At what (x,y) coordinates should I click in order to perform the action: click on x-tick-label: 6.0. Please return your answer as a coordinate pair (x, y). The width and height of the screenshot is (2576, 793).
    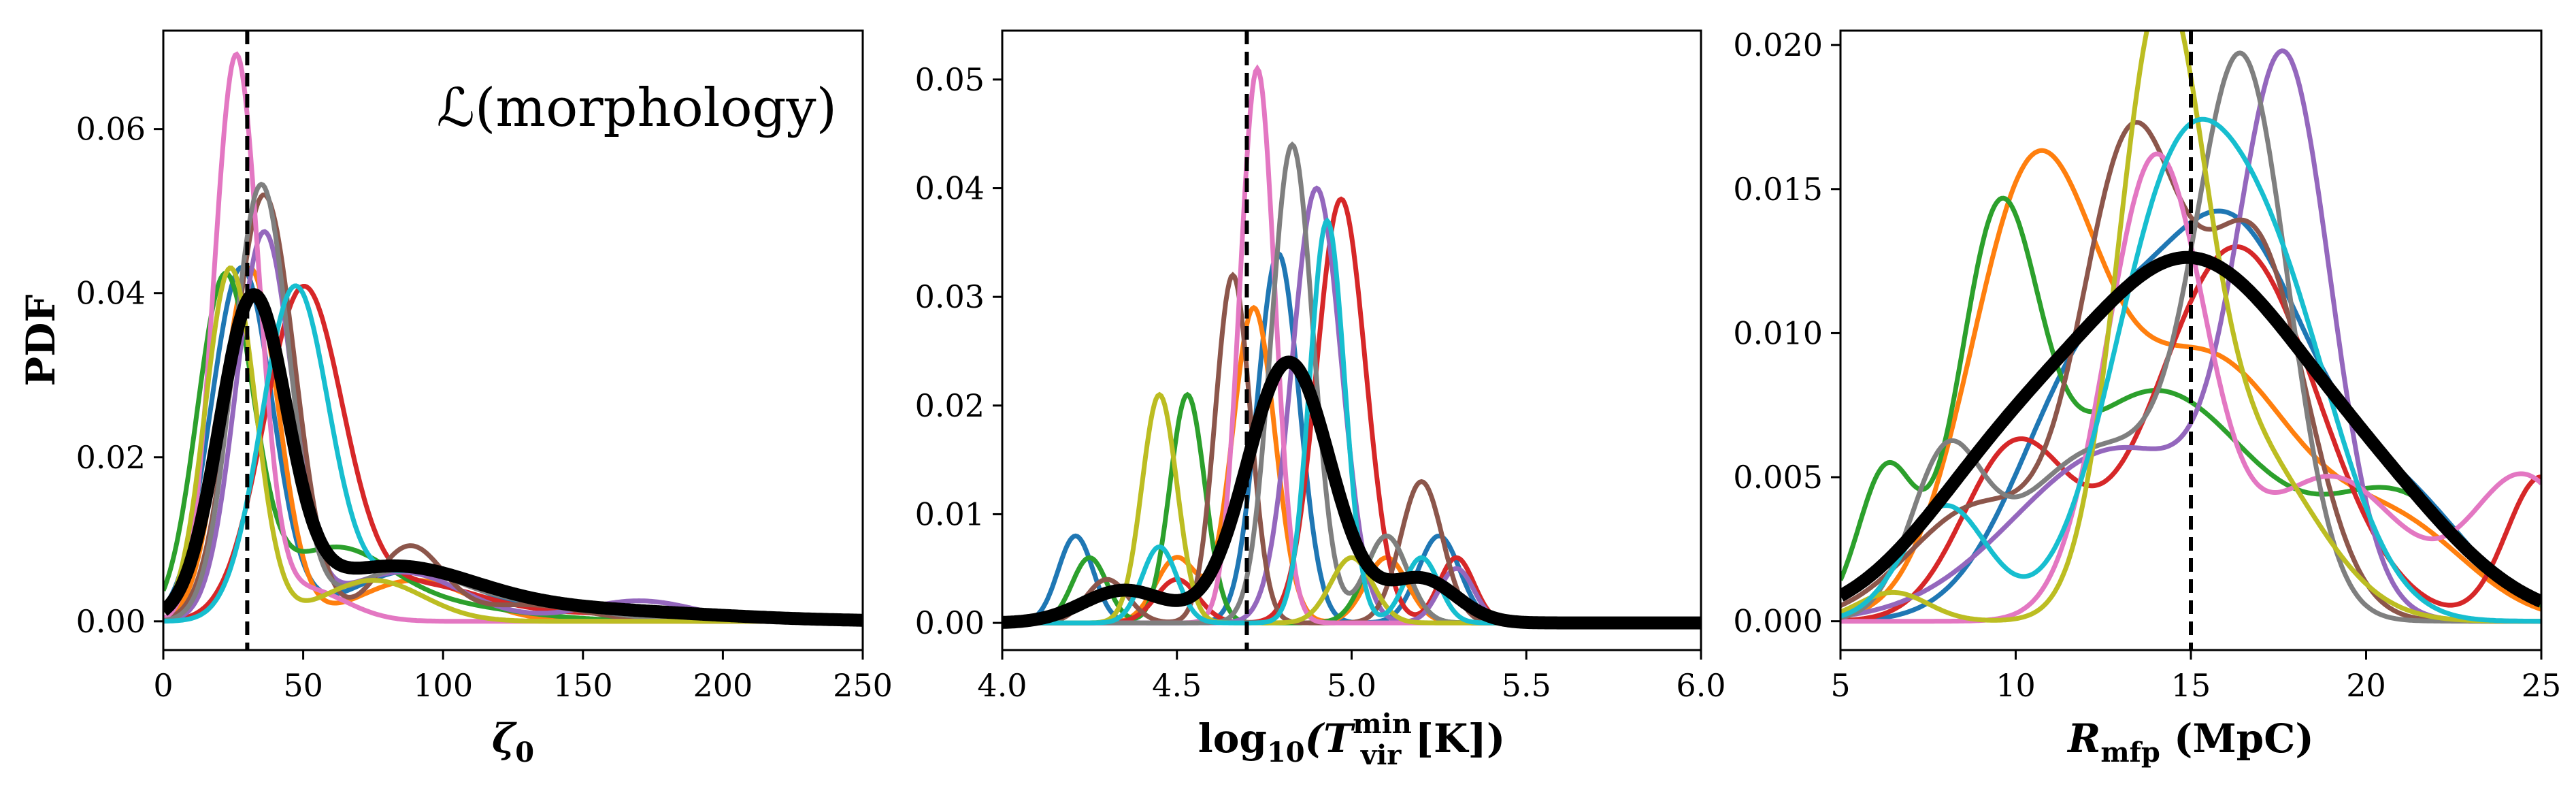
    Looking at the image, I should click on (1701, 685).